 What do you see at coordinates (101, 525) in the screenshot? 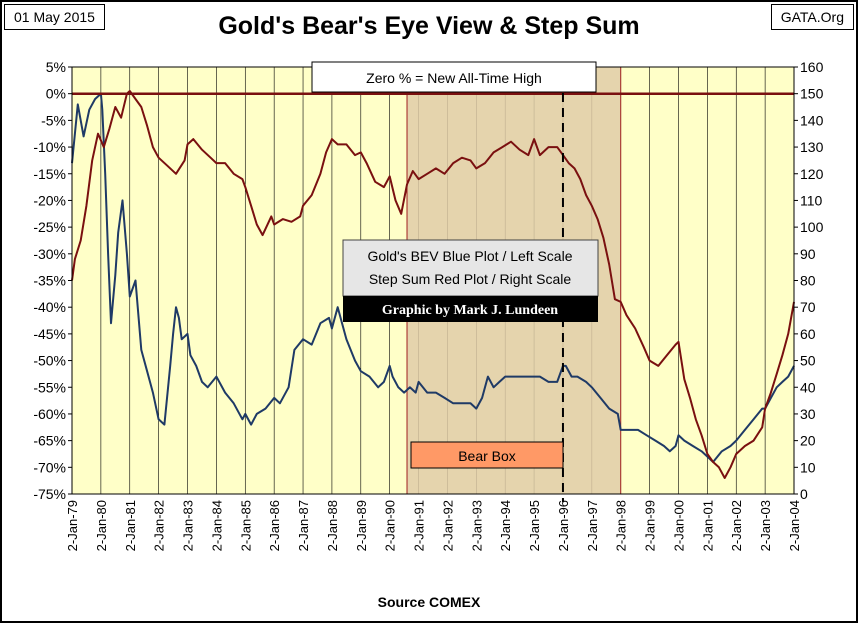
I see `x-tick-label: 2-Jan-80` at bounding box center [101, 525].